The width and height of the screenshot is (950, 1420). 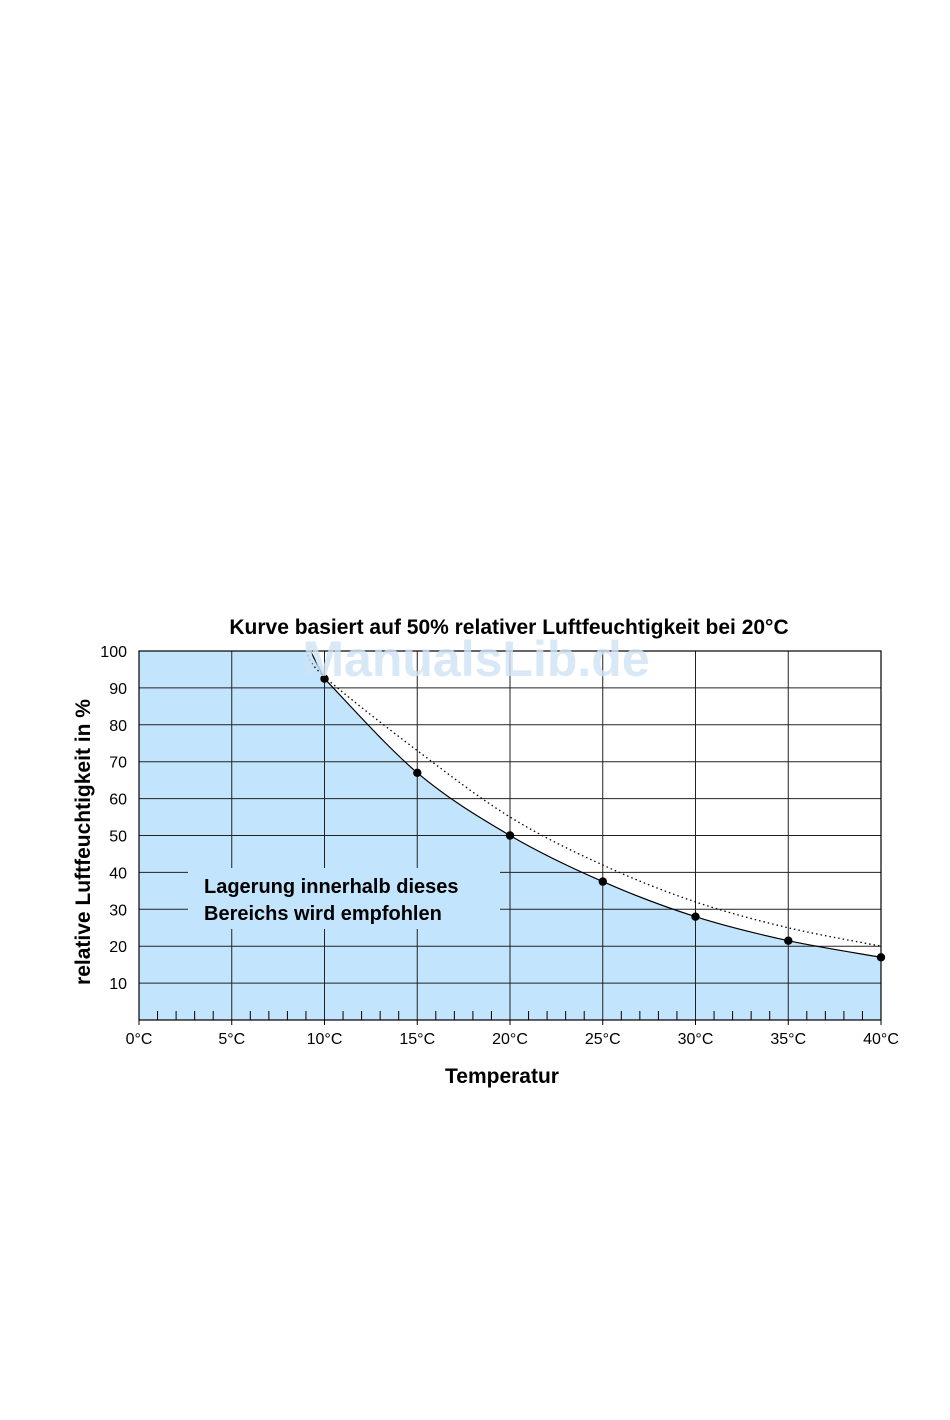 I want to click on x-tick-label: 10°C, so click(x=325, y=1039).